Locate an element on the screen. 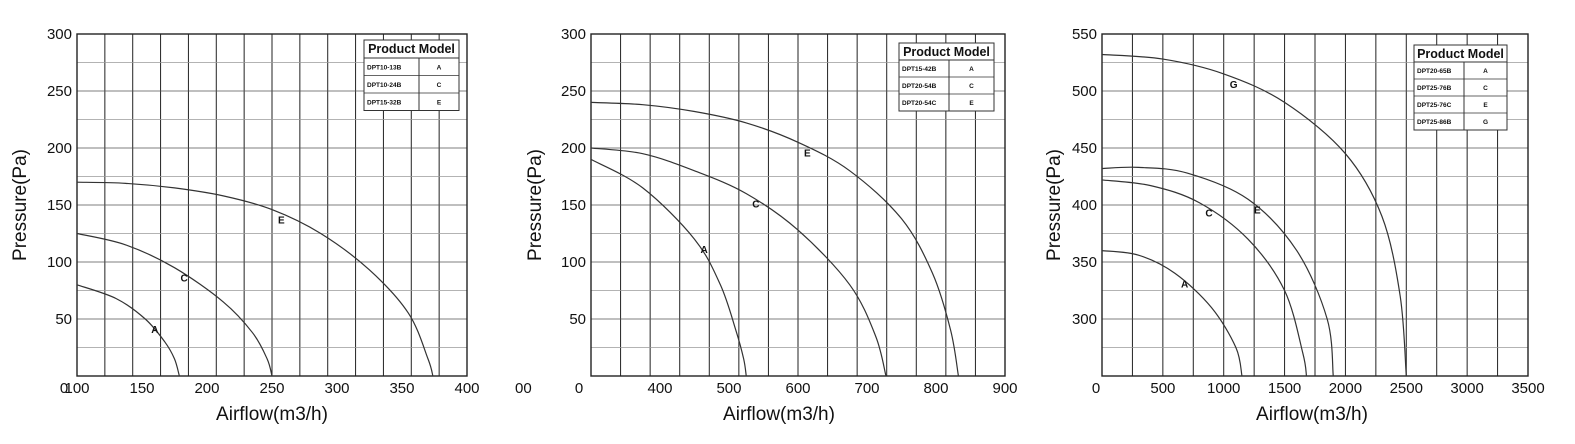 This screenshot has height=444, width=1575. legend-model: DPT20-54B is located at coordinates (919, 86).